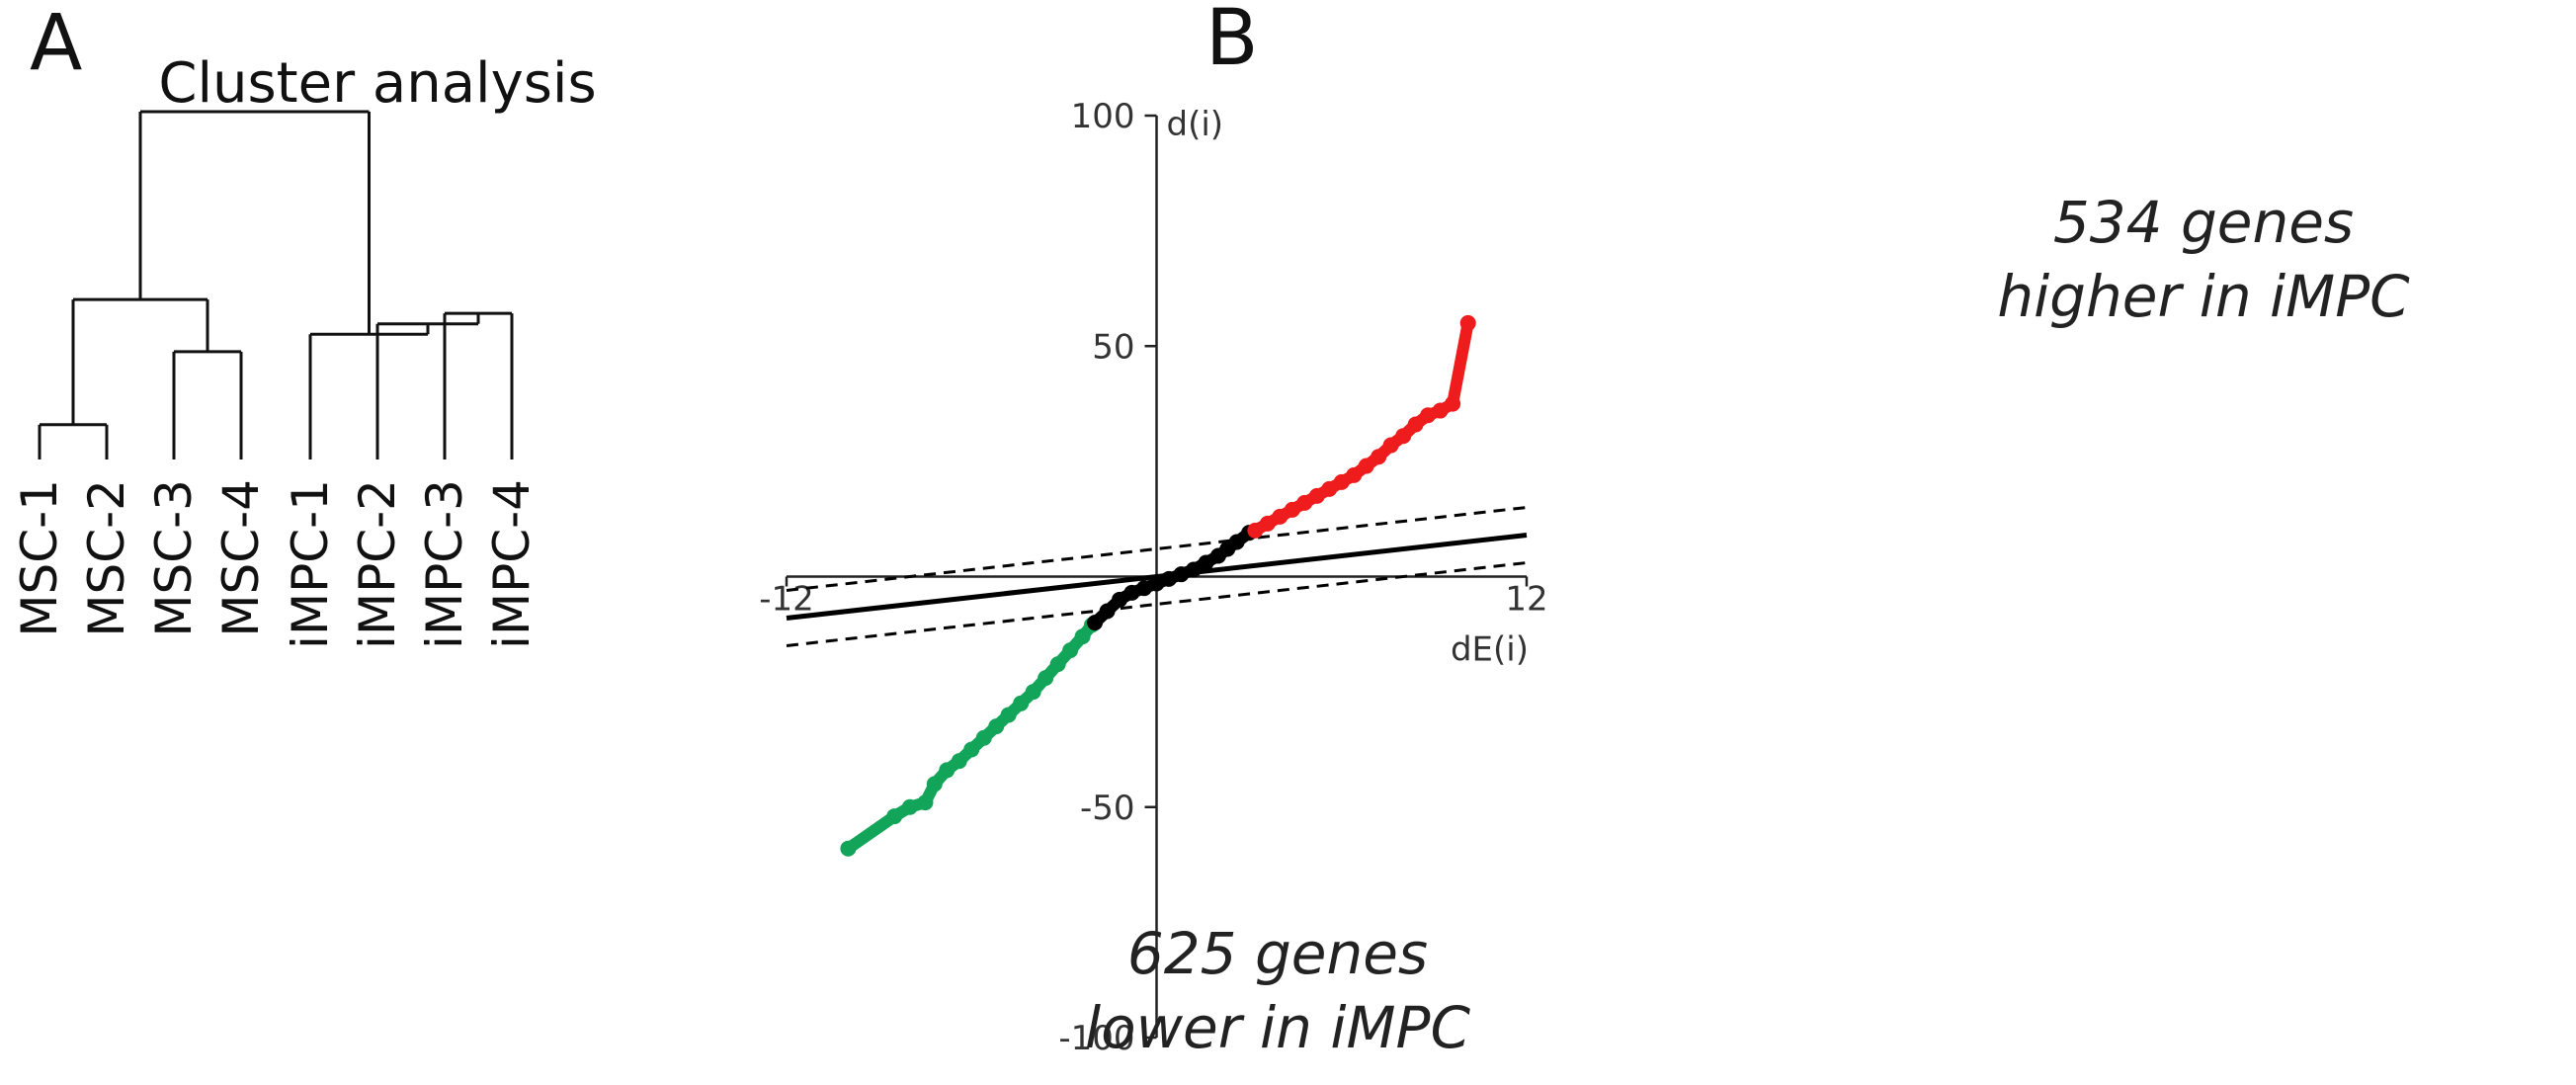 This screenshot has height=1085, width=2576. I want to click on dendrogram-title: Cluster analysis, so click(377, 84).